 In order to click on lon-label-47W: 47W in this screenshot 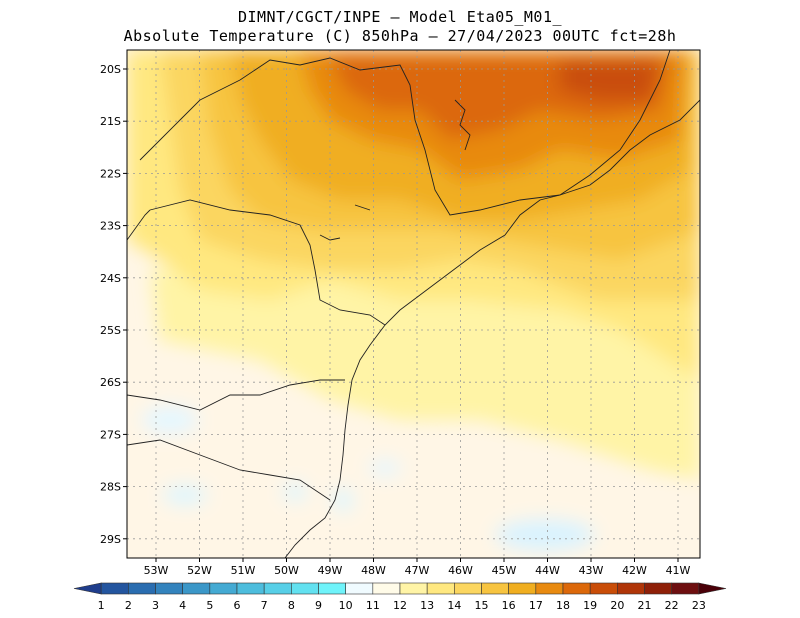, I will do `click(417, 570)`.